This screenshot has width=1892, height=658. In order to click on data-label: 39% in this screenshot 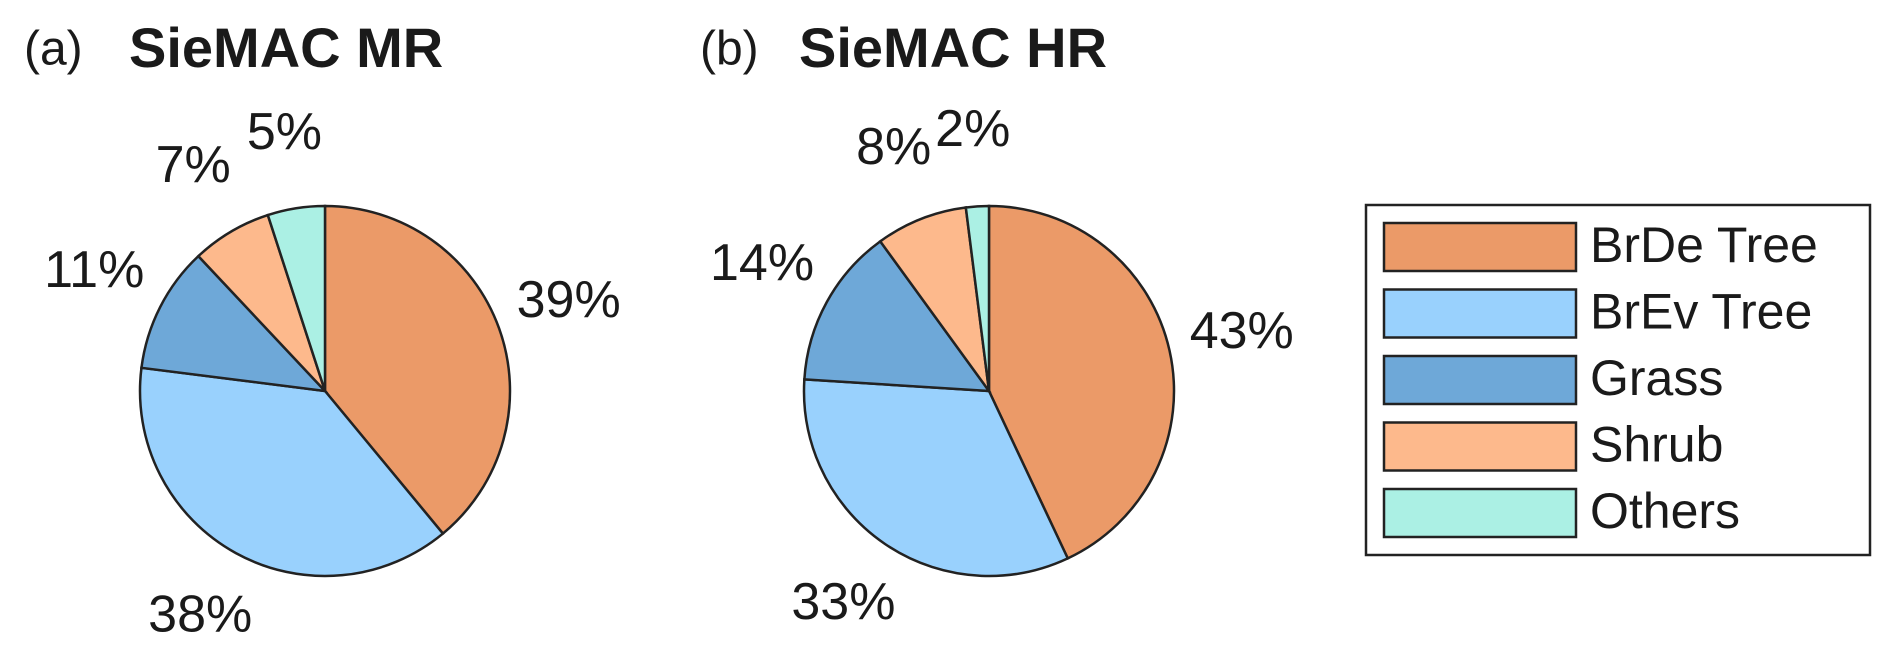, I will do `click(569, 300)`.